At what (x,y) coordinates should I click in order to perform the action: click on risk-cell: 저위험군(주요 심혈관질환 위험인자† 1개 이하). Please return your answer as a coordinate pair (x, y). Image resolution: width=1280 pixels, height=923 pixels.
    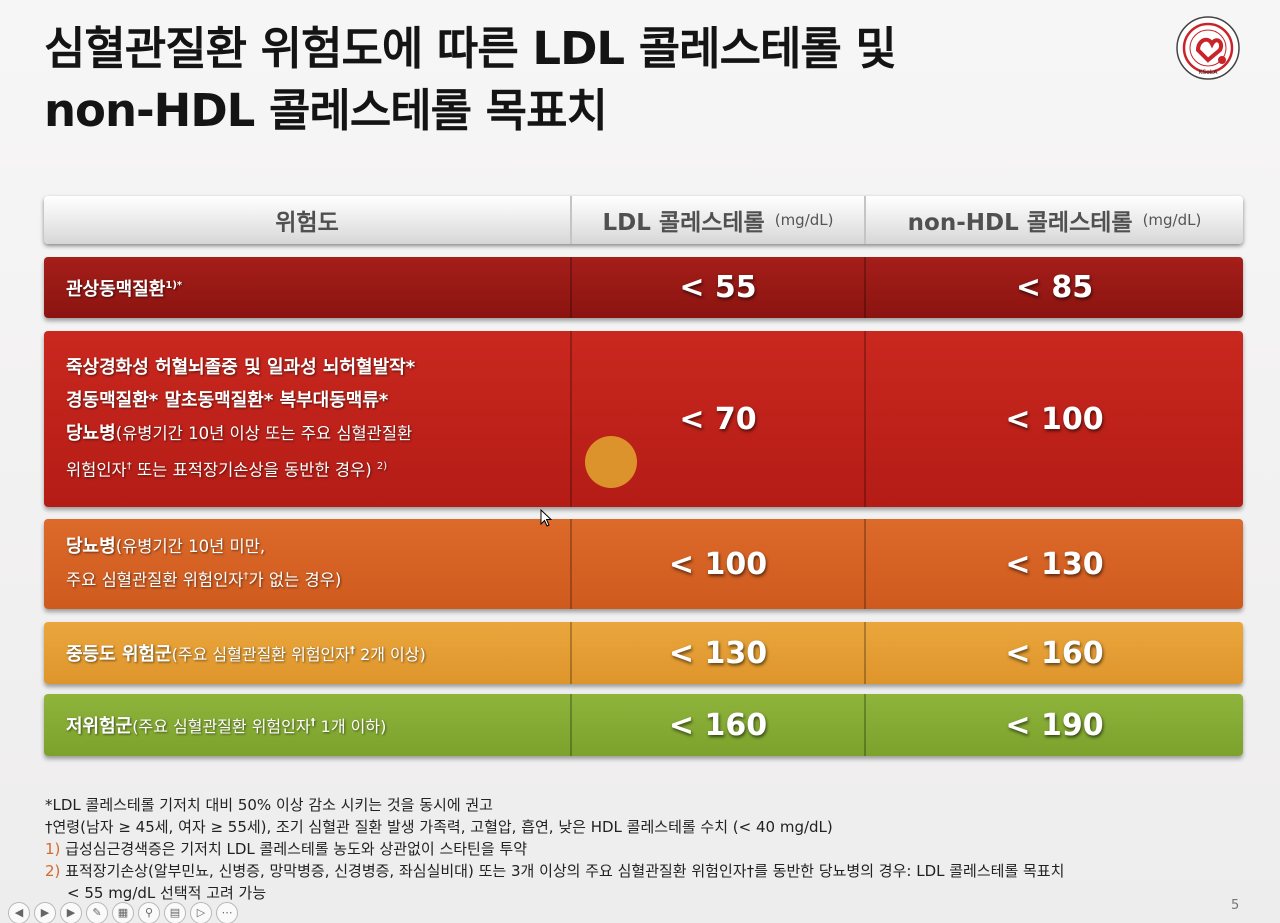
    Looking at the image, I should click on (307, 725).